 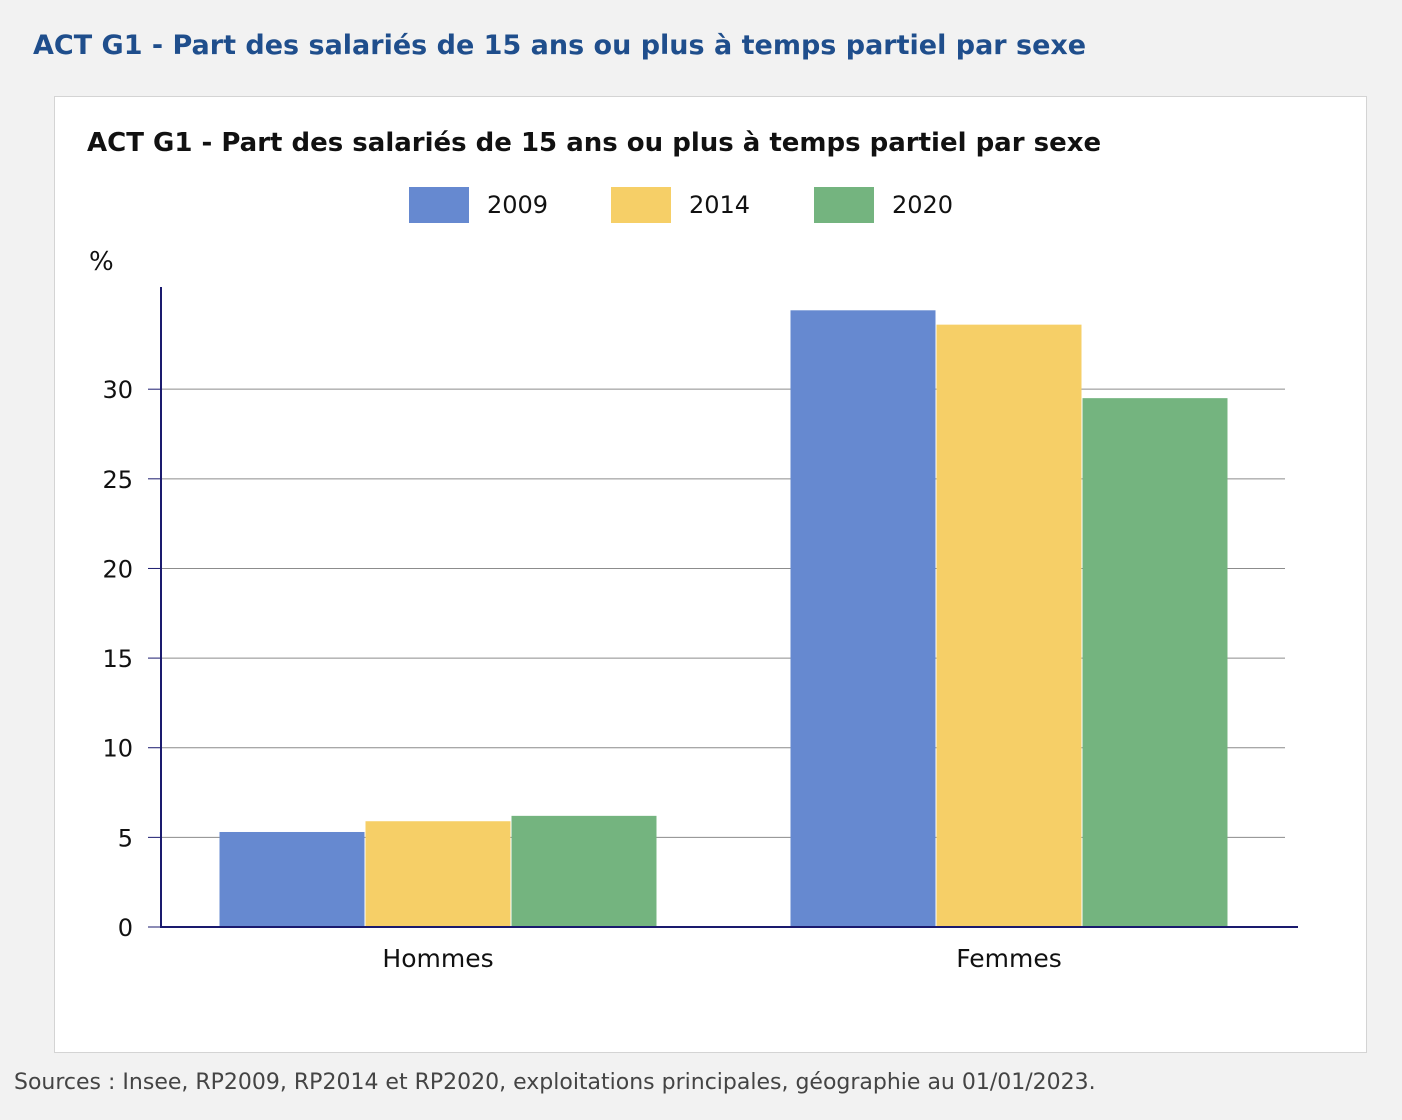 What do you see at coordinates (478, 205) in the screenshot?
I see `legend-item-2009: 2009` at bounding box center [478, 205].